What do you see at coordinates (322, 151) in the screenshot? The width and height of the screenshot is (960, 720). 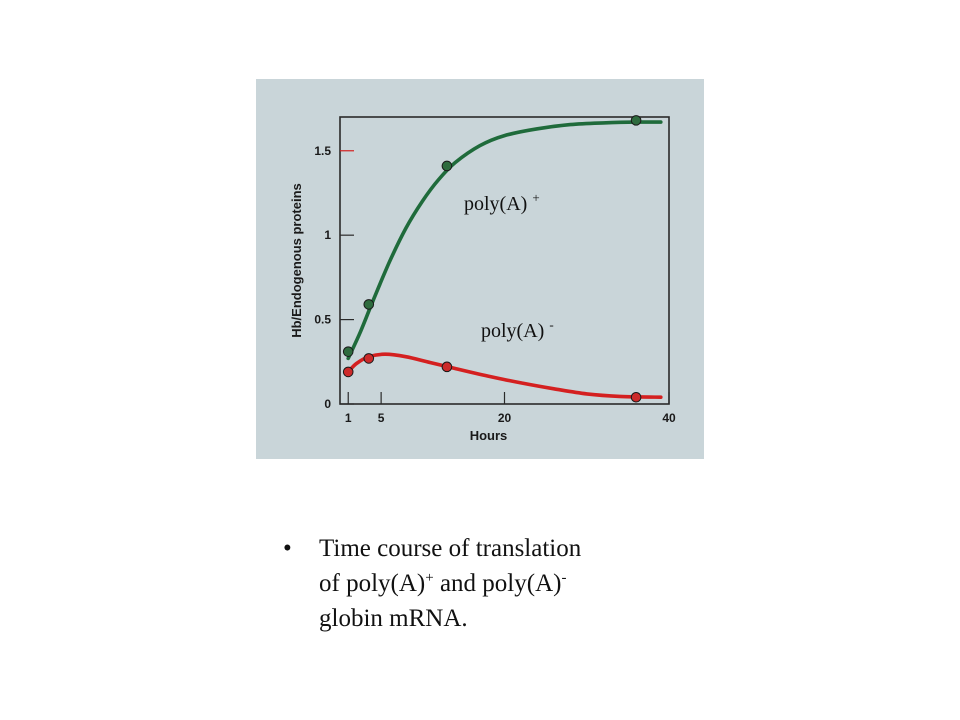 I see `y-tick-label: 1.5` at bounding box center [322, 151].